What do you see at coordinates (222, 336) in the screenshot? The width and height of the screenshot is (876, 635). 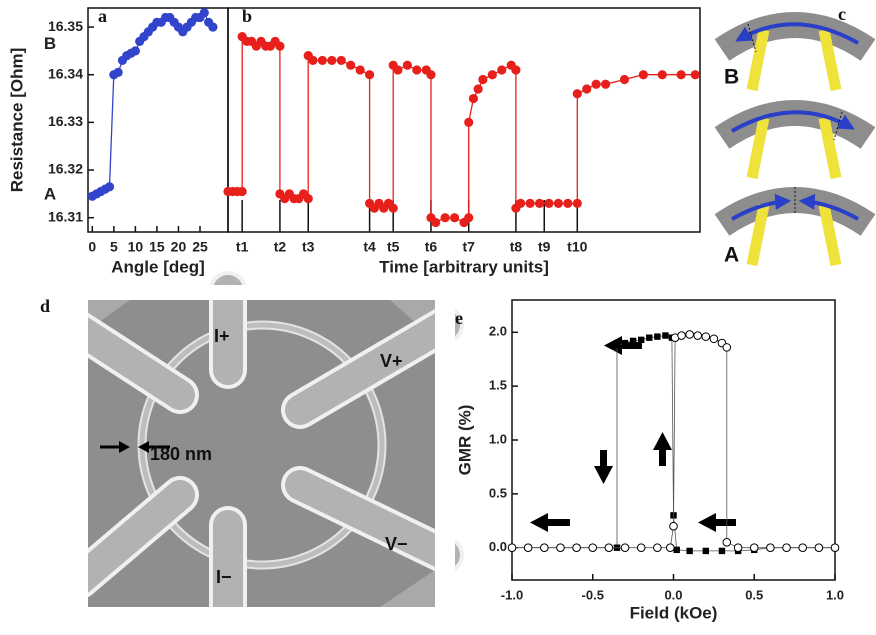 I see `electrode-label: I+` at bounding box center [222, 336].